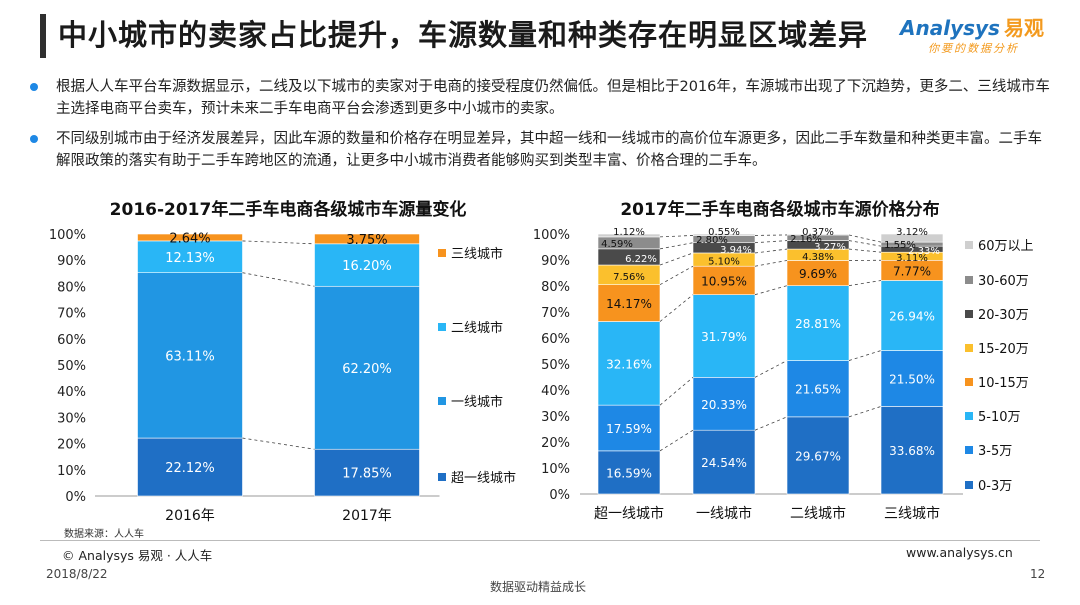  Describe the element at coordinates (912, 513) in the screenshot. I see `x-tick-label: 三线城市` at that location.